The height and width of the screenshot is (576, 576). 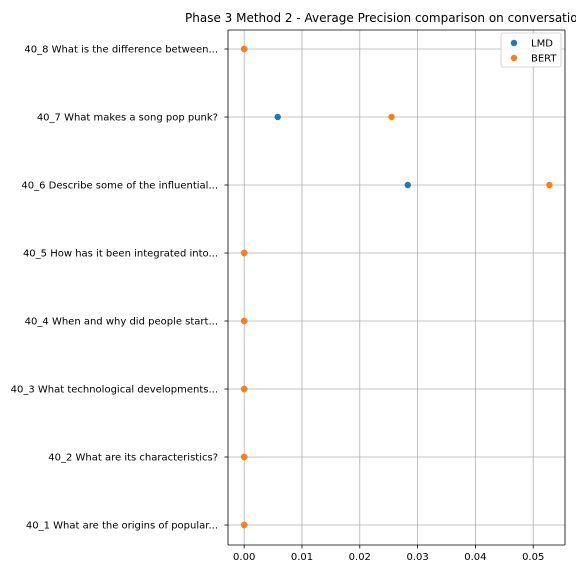 What do you see at coordinates (475, 557) in the screenshot?
I see `x-tick-label: 0.04` at bounding box center [475, 557].